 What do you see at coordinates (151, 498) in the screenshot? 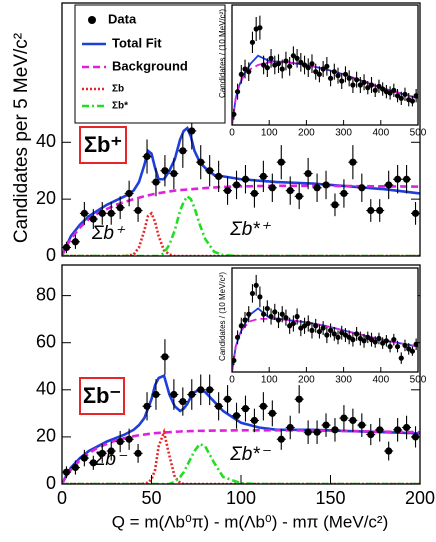
I see `x-tick-label: 50` at bounding box center [151, 498].